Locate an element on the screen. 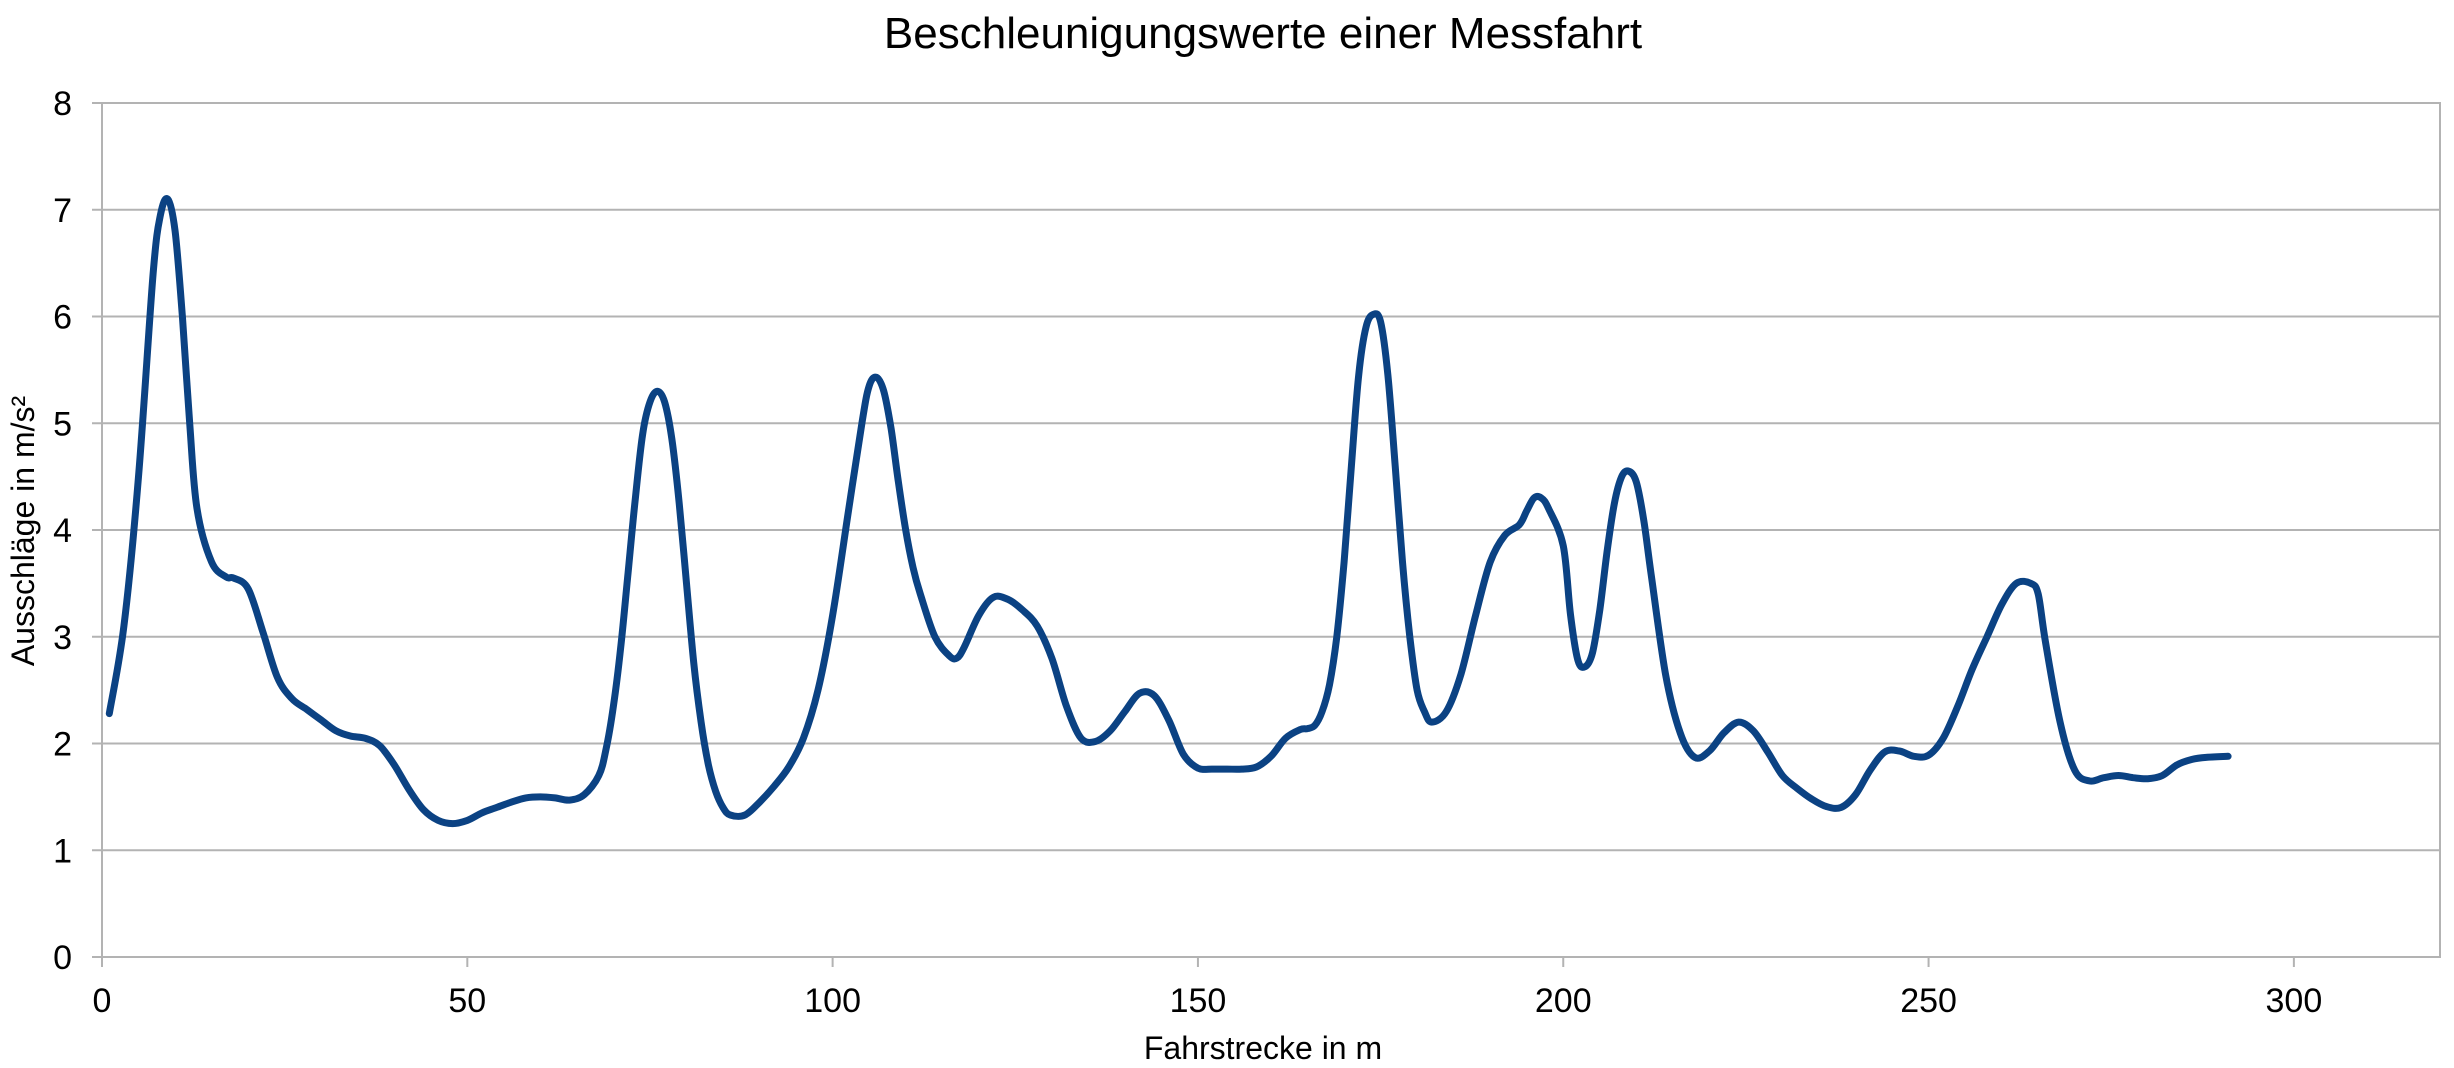 This screenshot has height=1068, width=2454. y-tick-label: 2 is located at coordinates (62, 745).